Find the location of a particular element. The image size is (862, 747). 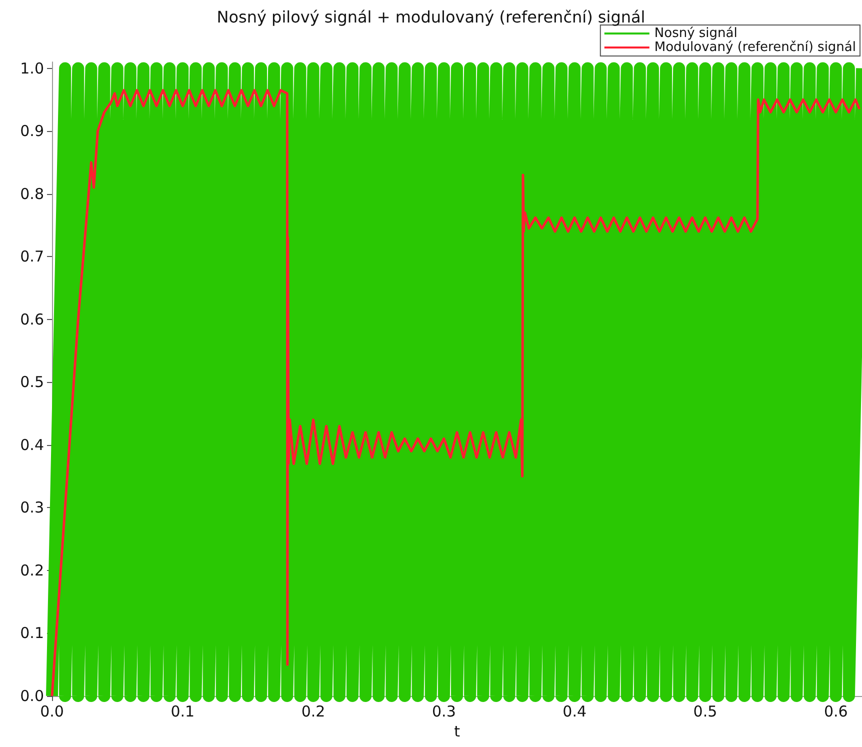

x-tick-label: 0.5 is located at coordinates (705, 711).